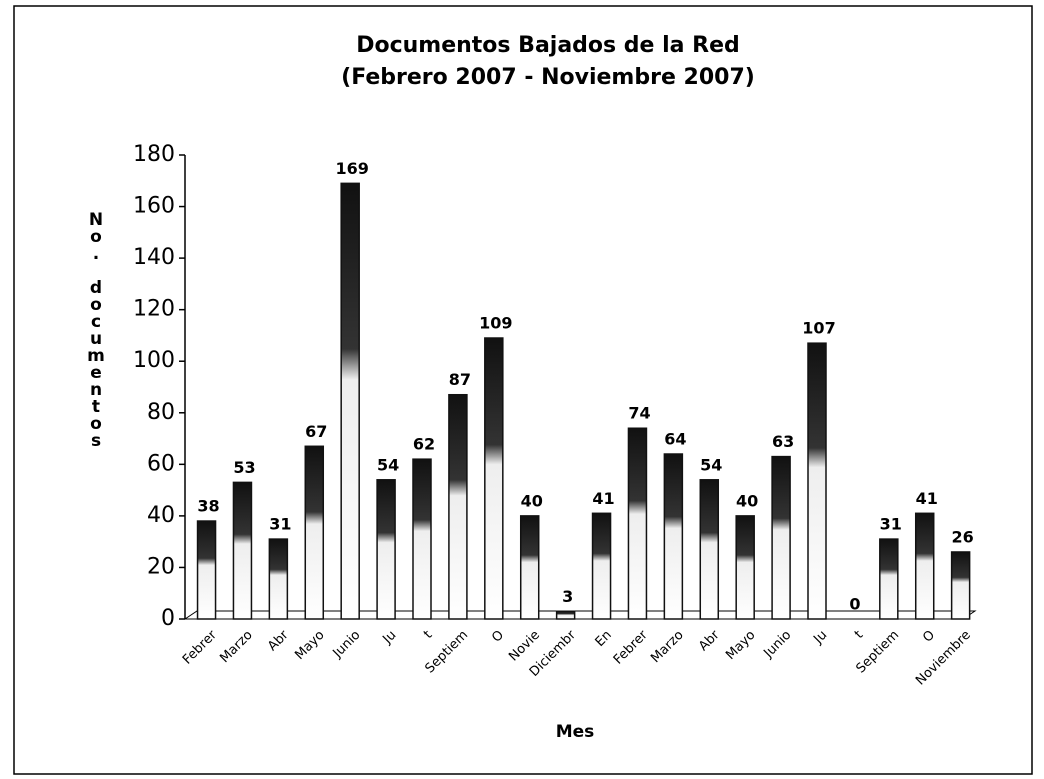 The width and height of the screenshot is (1044, 779). What do you see at coordinates (96, 329) in the screenshot?
I see `y-axis-label: No. documentos` at bounding box center [96, 329].